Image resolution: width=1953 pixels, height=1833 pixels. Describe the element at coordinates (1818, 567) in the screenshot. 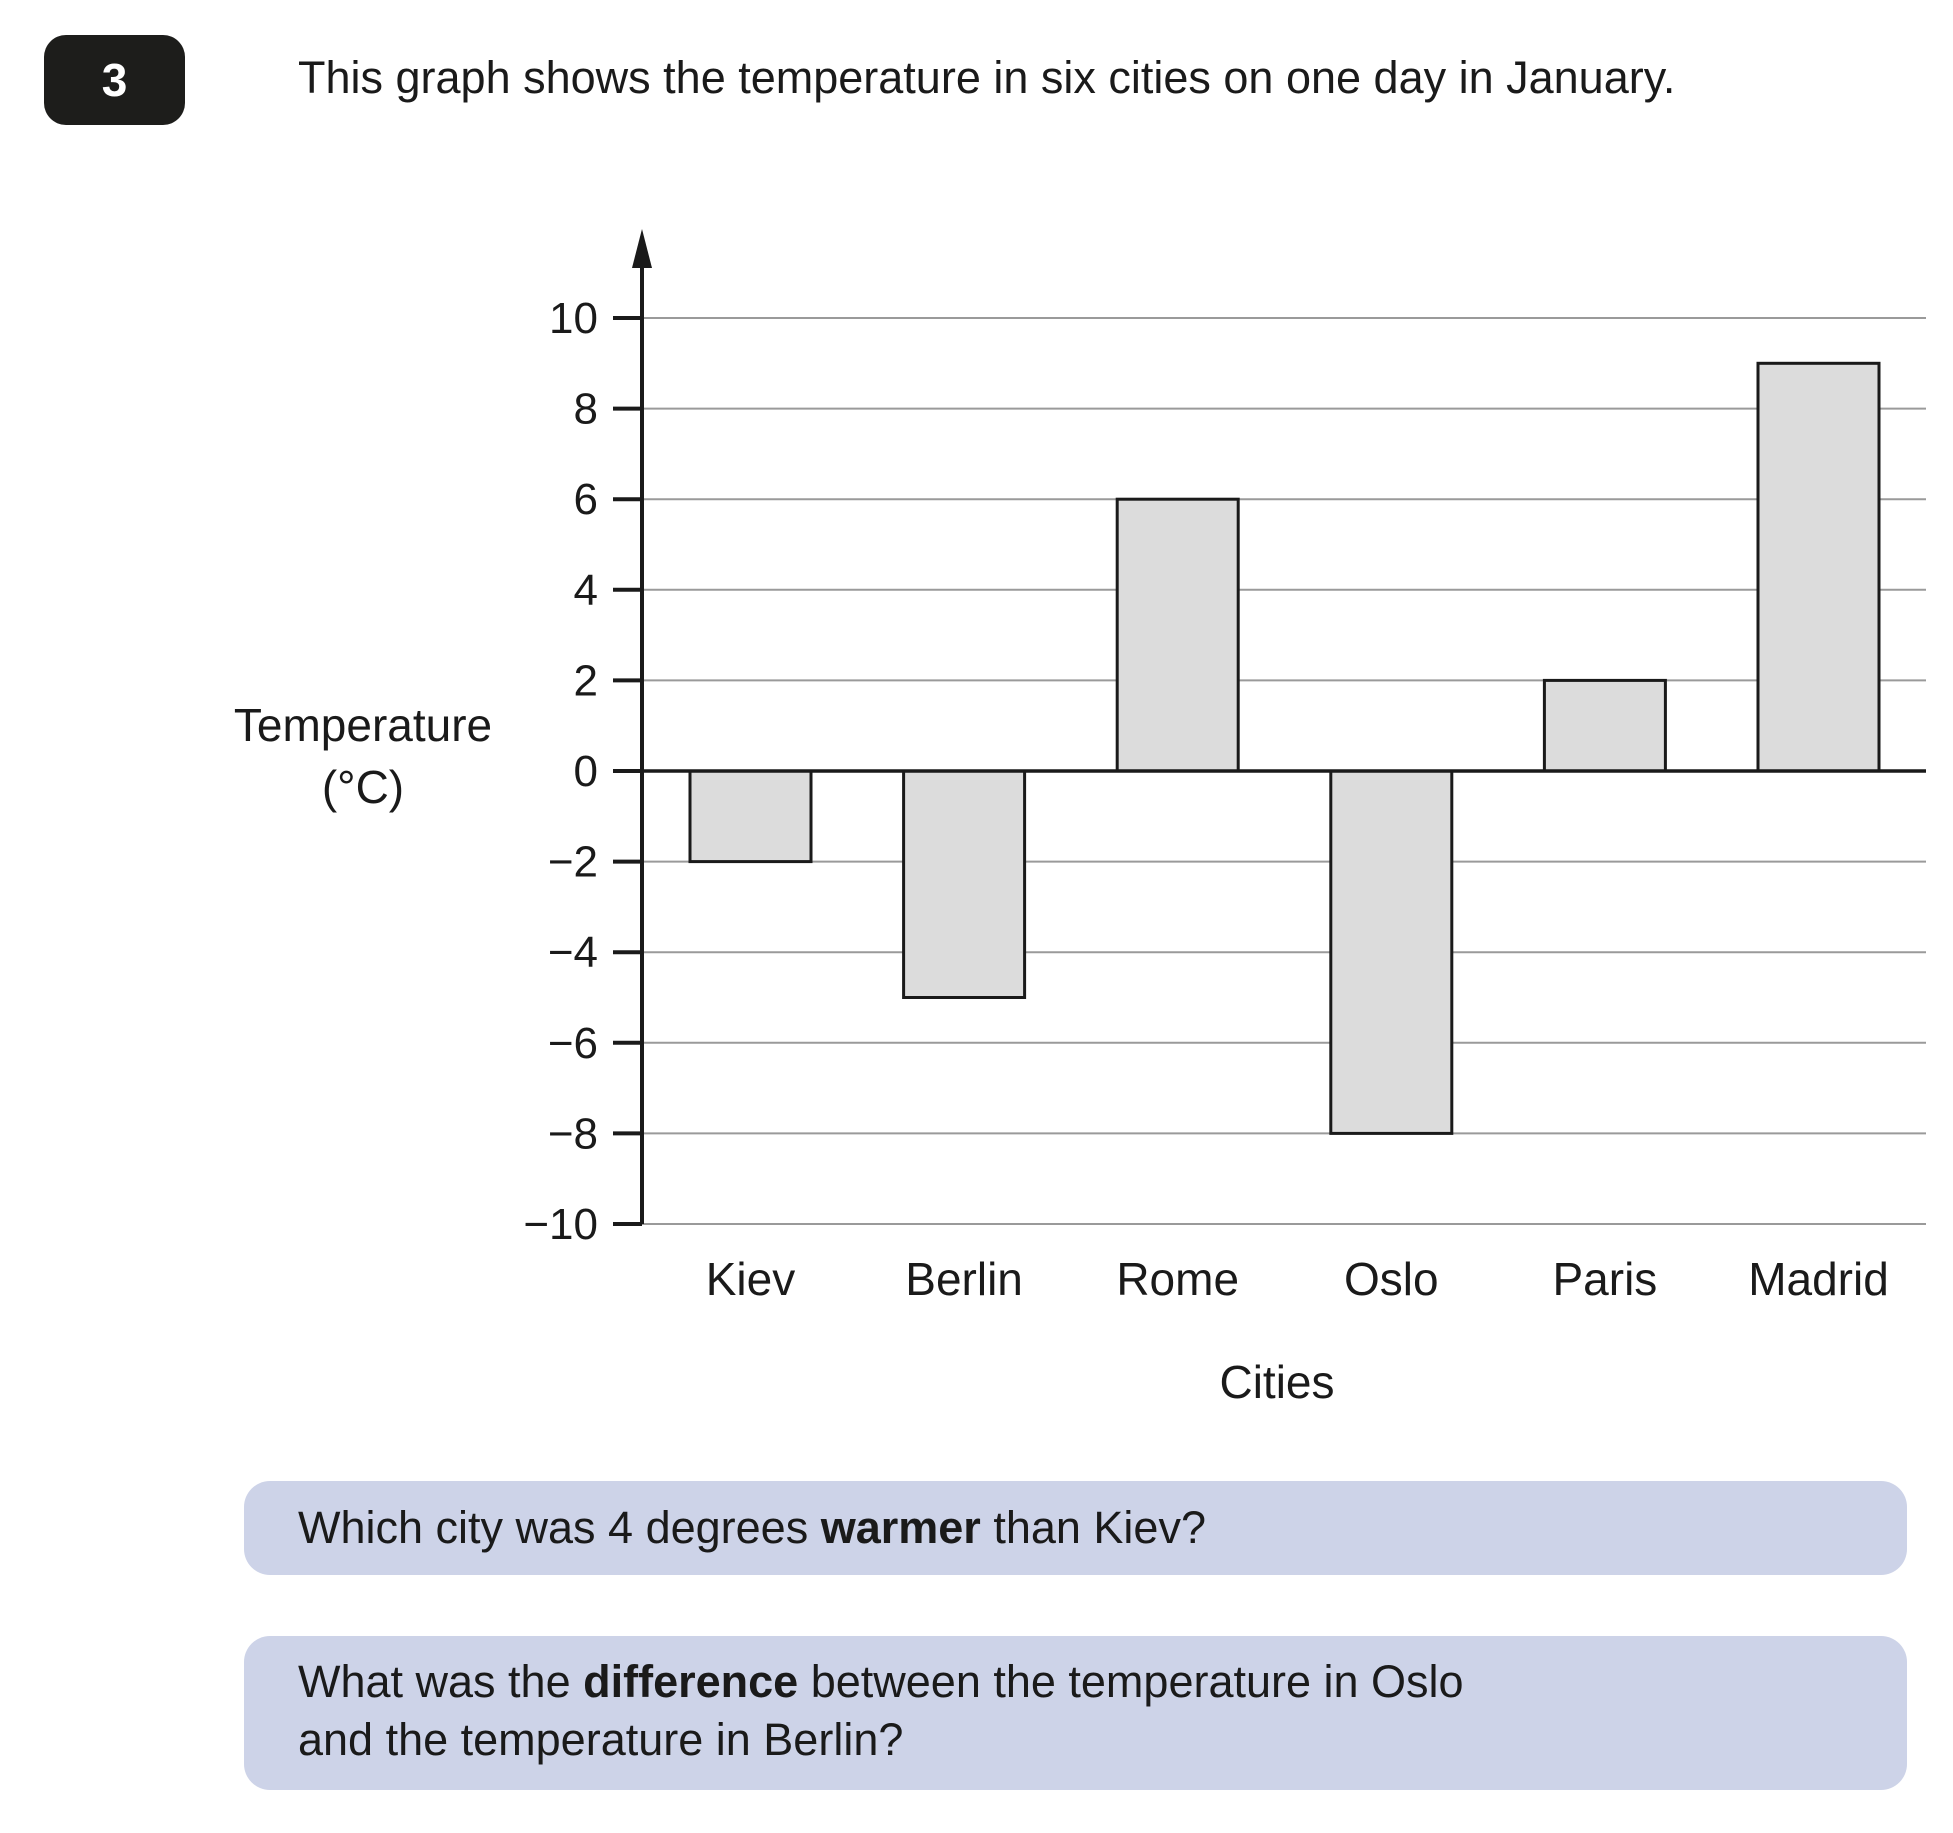

I see `bar-madrid` at that location.